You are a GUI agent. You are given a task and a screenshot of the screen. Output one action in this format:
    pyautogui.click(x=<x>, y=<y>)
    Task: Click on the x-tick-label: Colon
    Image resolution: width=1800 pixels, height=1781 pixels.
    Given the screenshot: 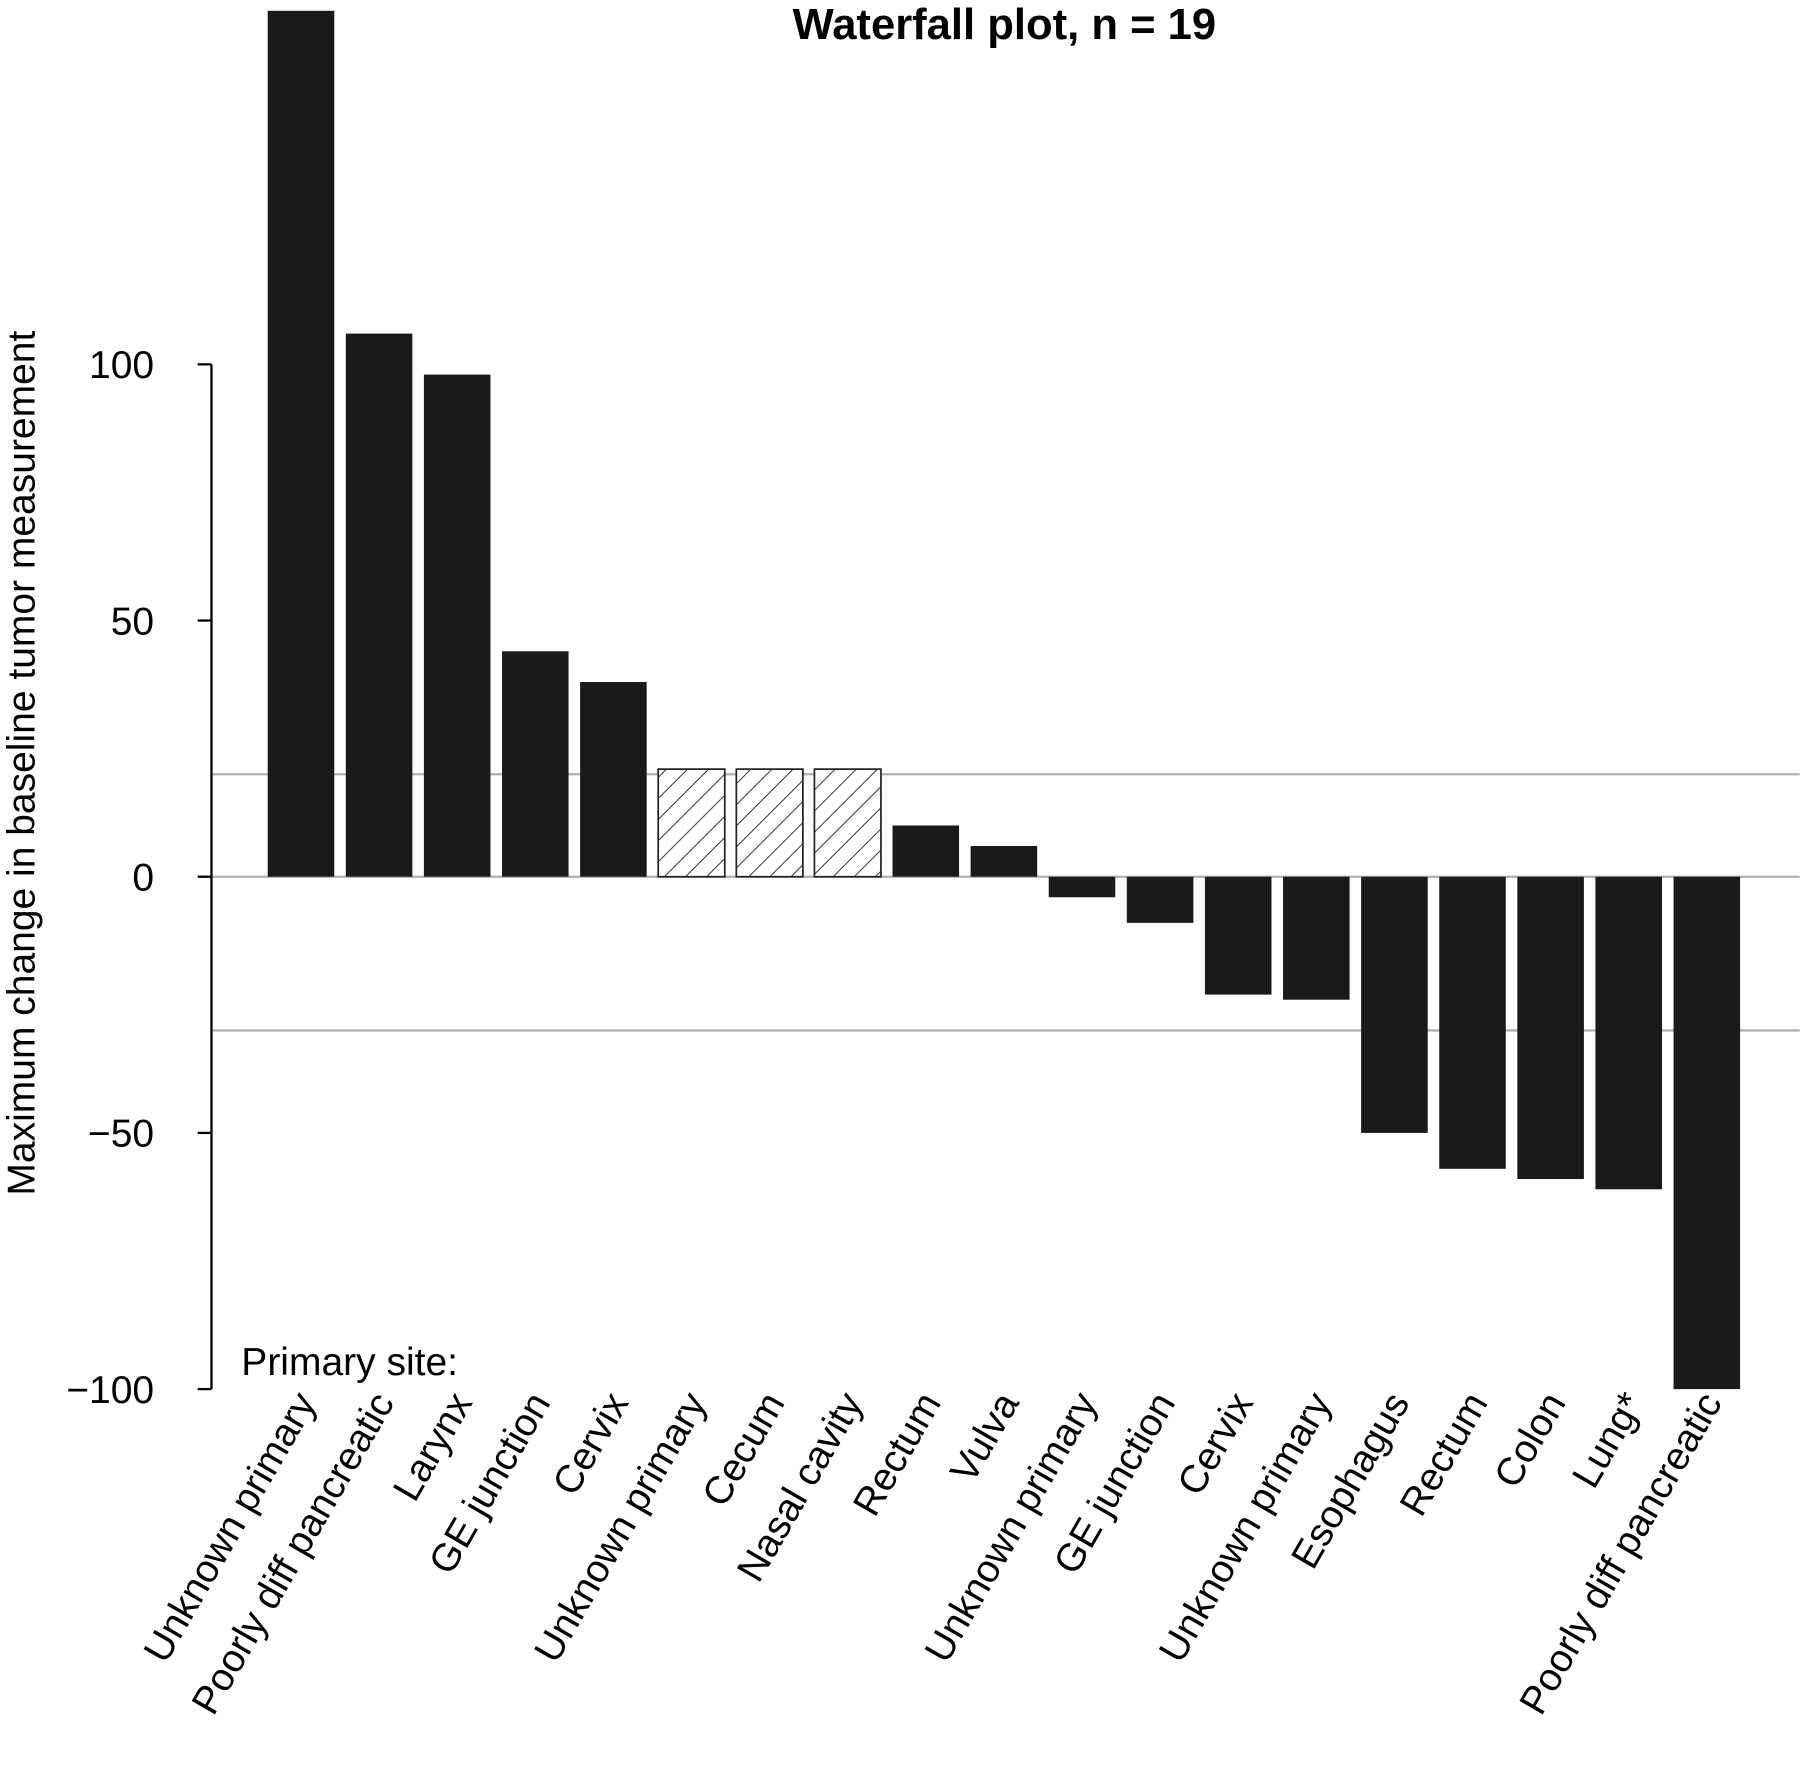 What is the action you would take?
    pyautogui.click(x=1530, y=1440)
    